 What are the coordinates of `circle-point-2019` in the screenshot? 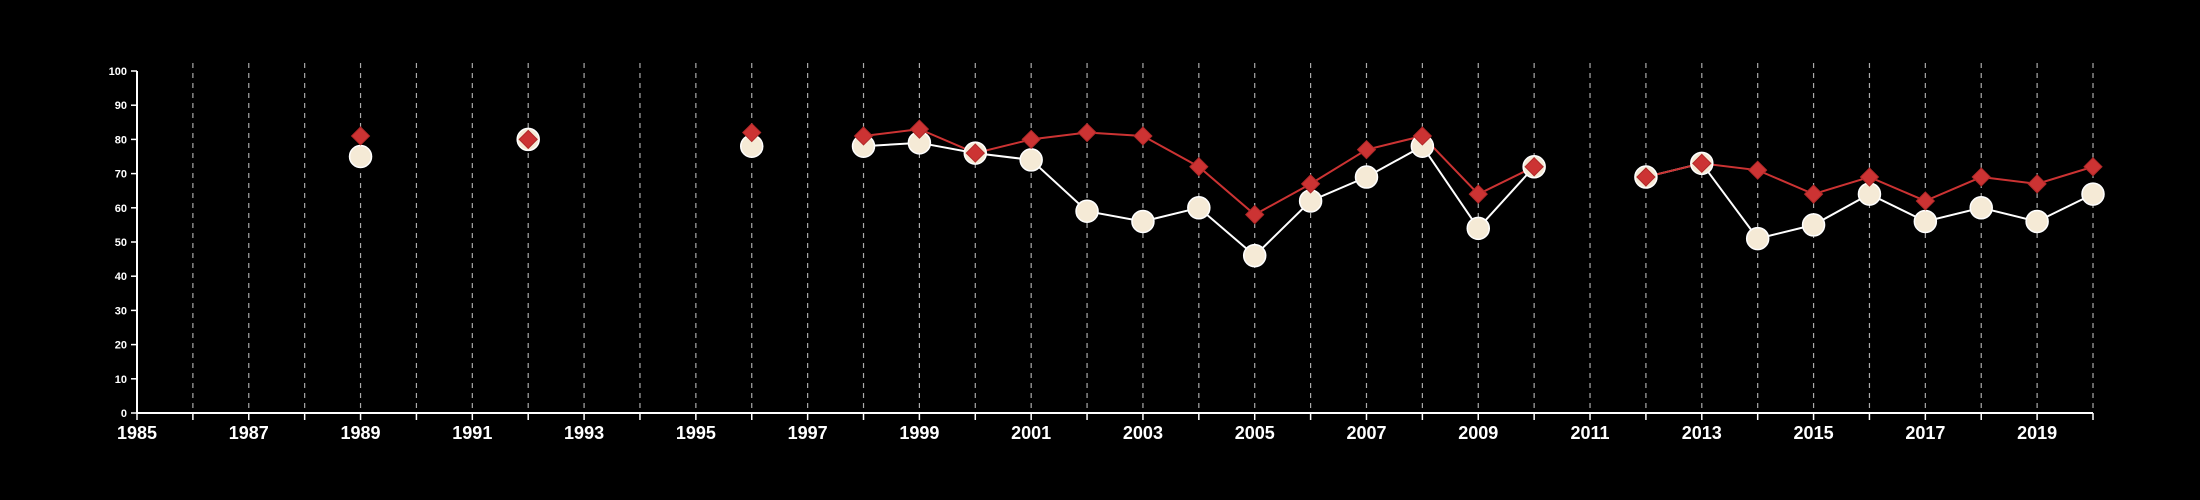 It's located at (2037, 221).